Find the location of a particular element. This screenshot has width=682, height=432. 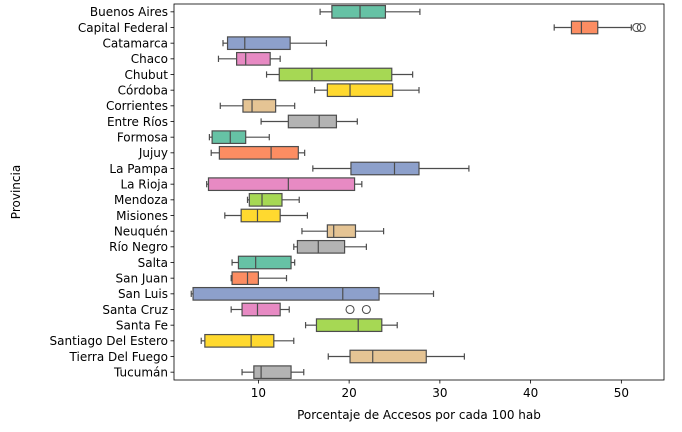

y-tick-label: Formosa is located at coordinates (142, 137).